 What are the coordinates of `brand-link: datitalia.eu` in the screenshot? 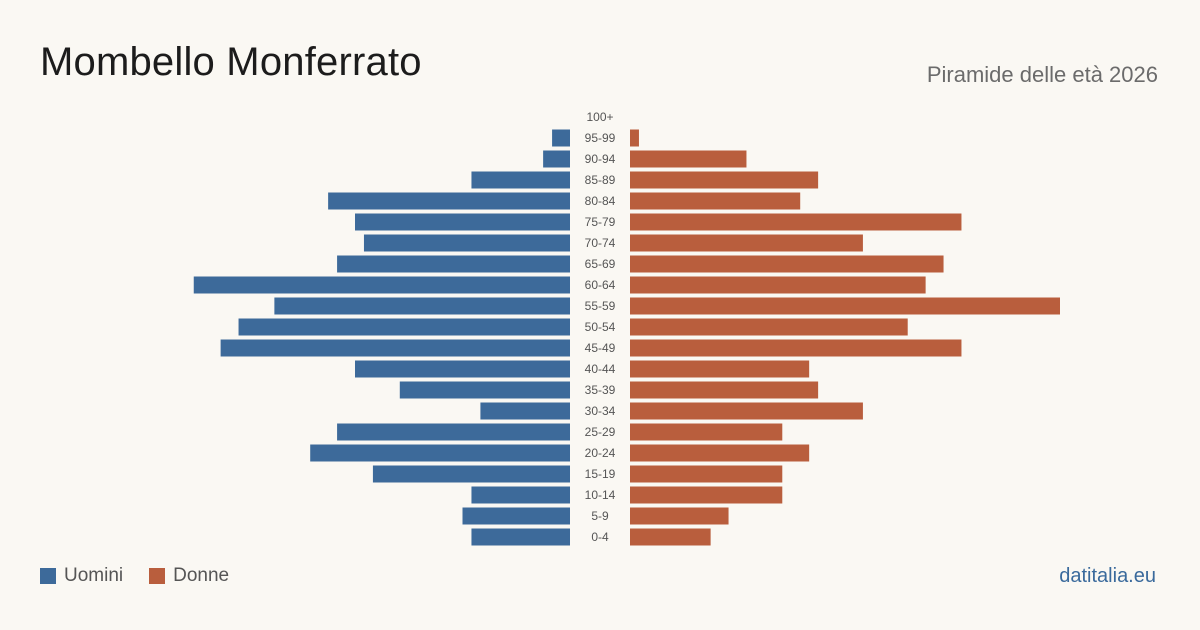 It's located at (1107, 576).